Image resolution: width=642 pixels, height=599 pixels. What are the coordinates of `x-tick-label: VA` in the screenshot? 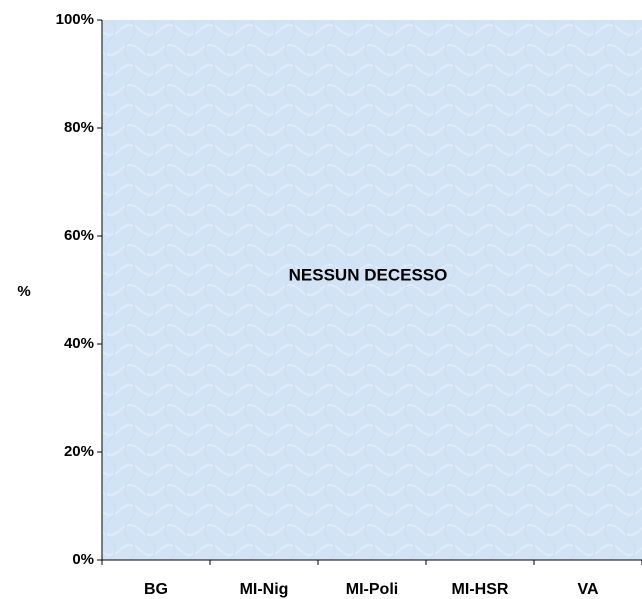 It's located at (587, 589).